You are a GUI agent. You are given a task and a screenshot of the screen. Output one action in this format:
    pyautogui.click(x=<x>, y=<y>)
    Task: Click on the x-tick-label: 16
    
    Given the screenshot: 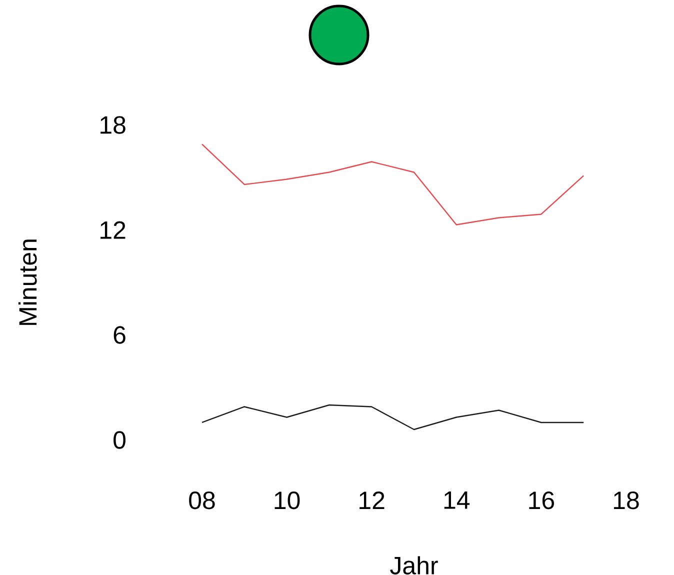 What is the action you would take?
    pyautogui.click(x=541, y=501)
    